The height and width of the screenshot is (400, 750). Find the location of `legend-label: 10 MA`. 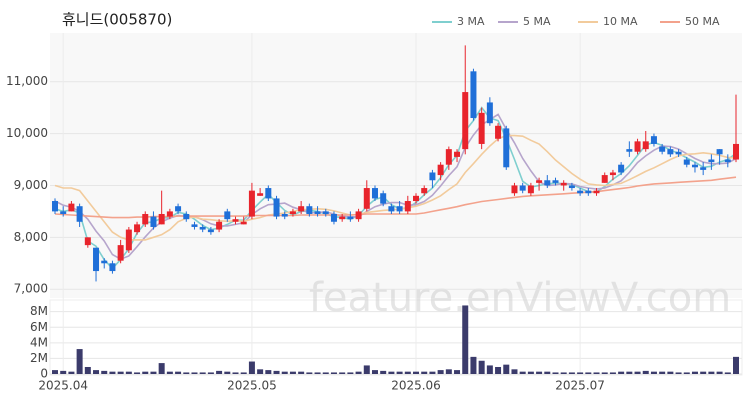

legend-label: 10 MA is located at coordinates (620, 21).